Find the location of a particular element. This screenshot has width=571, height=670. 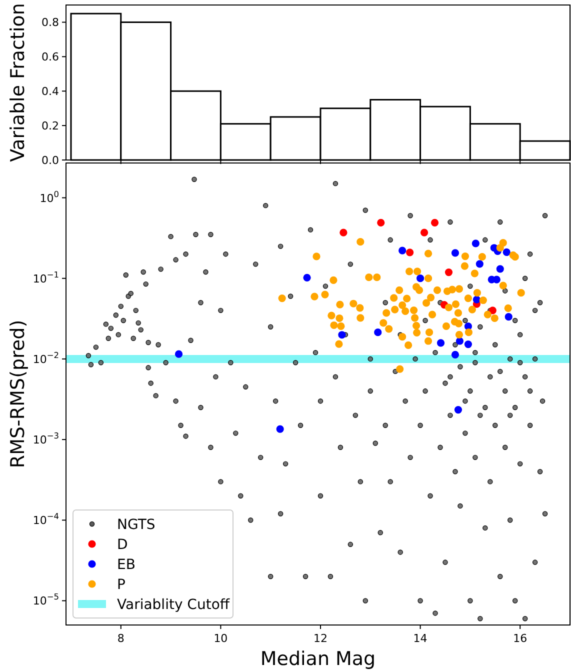

y-tick-label: 0.0 is located at coordinates (50, 160).